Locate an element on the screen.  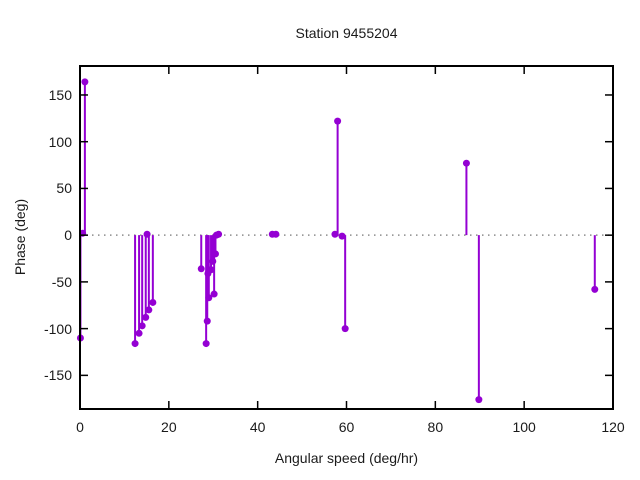
x-tick-label: 120 is located at coordinates (613, 427).